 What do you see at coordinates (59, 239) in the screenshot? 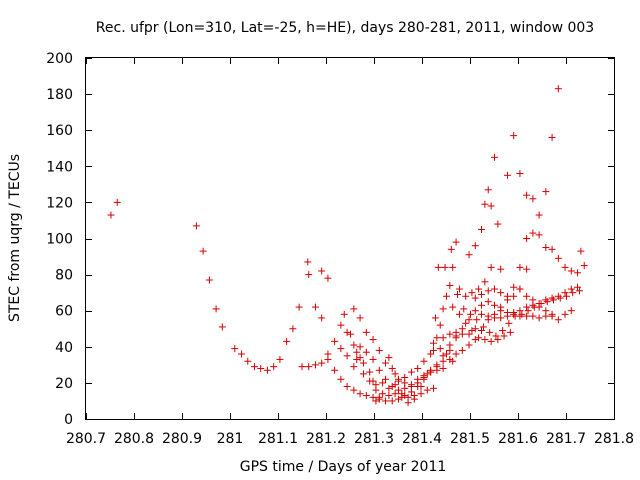
I see `y-tick-labels: 0 20 40 60 80 100 120 140 160 180 200` at bounding box center [59, 239].